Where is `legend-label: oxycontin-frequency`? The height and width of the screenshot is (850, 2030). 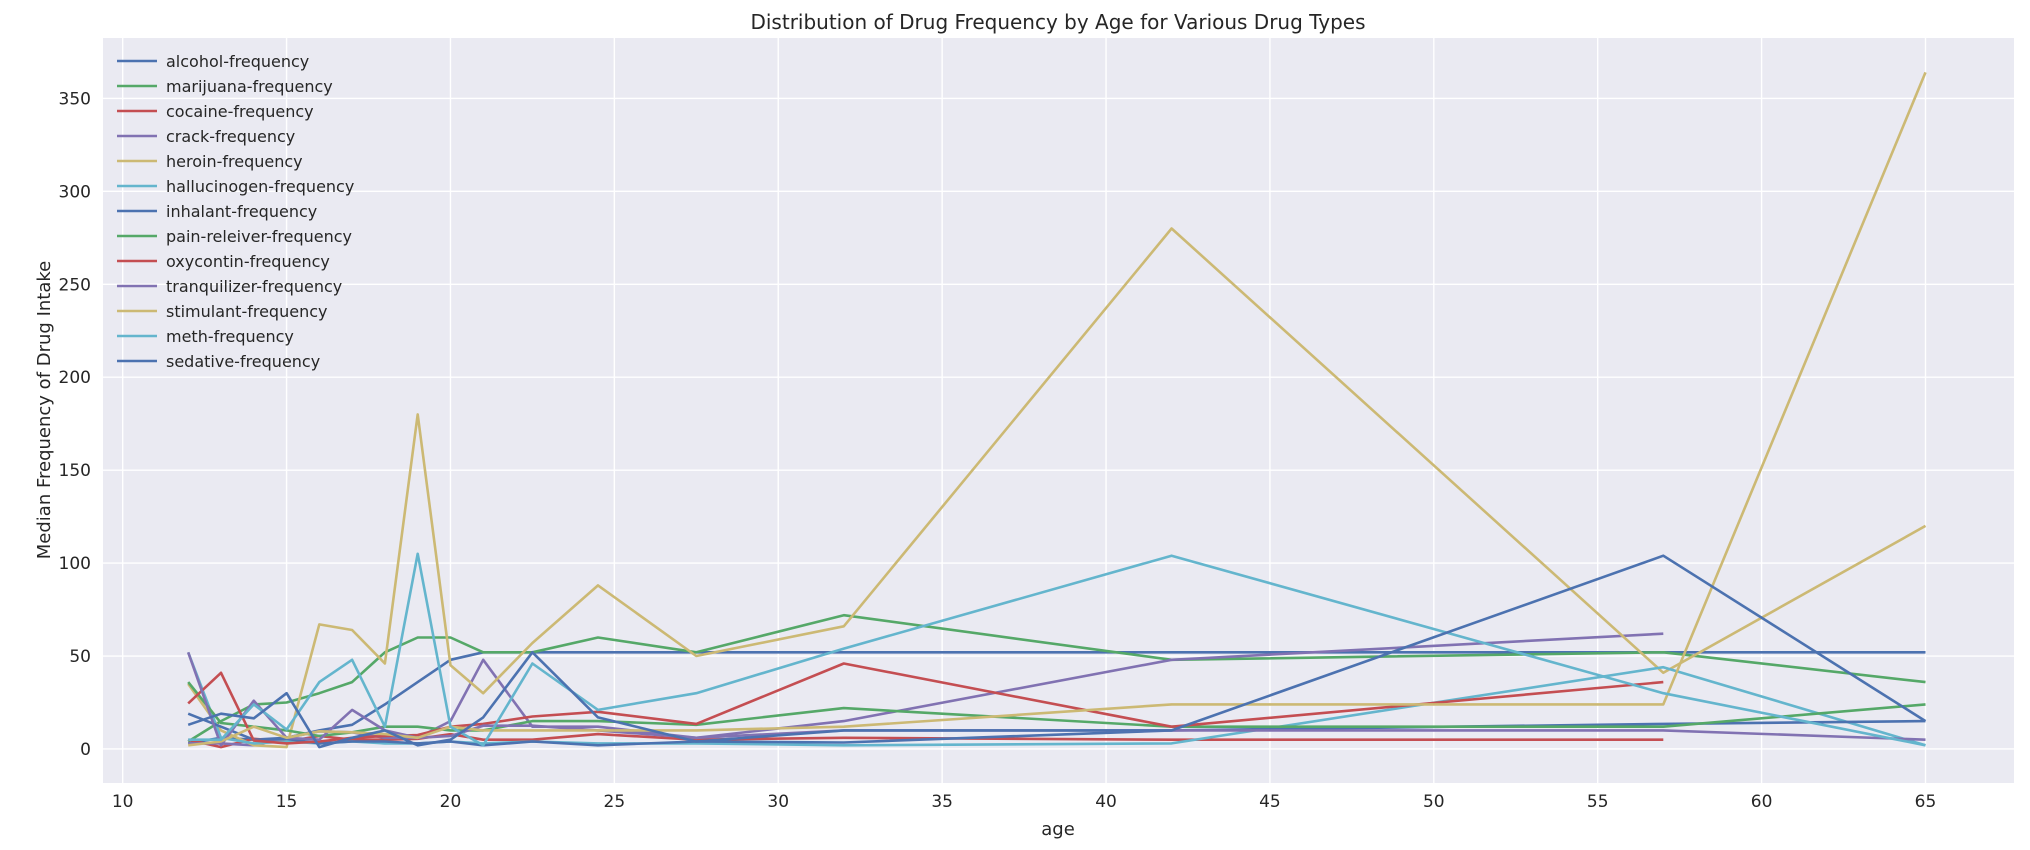 legend-label: oxycontin-frequency is located at coordinates (248, 261).